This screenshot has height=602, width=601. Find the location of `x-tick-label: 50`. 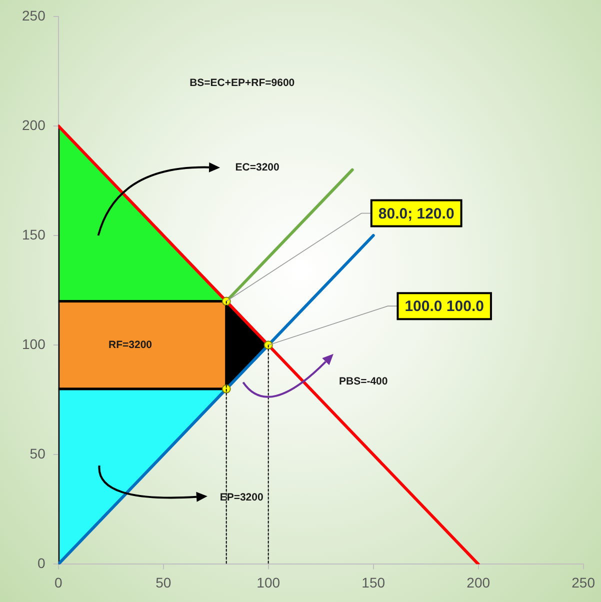

x-tick-label: 50 is located at coordinates (164, 582).